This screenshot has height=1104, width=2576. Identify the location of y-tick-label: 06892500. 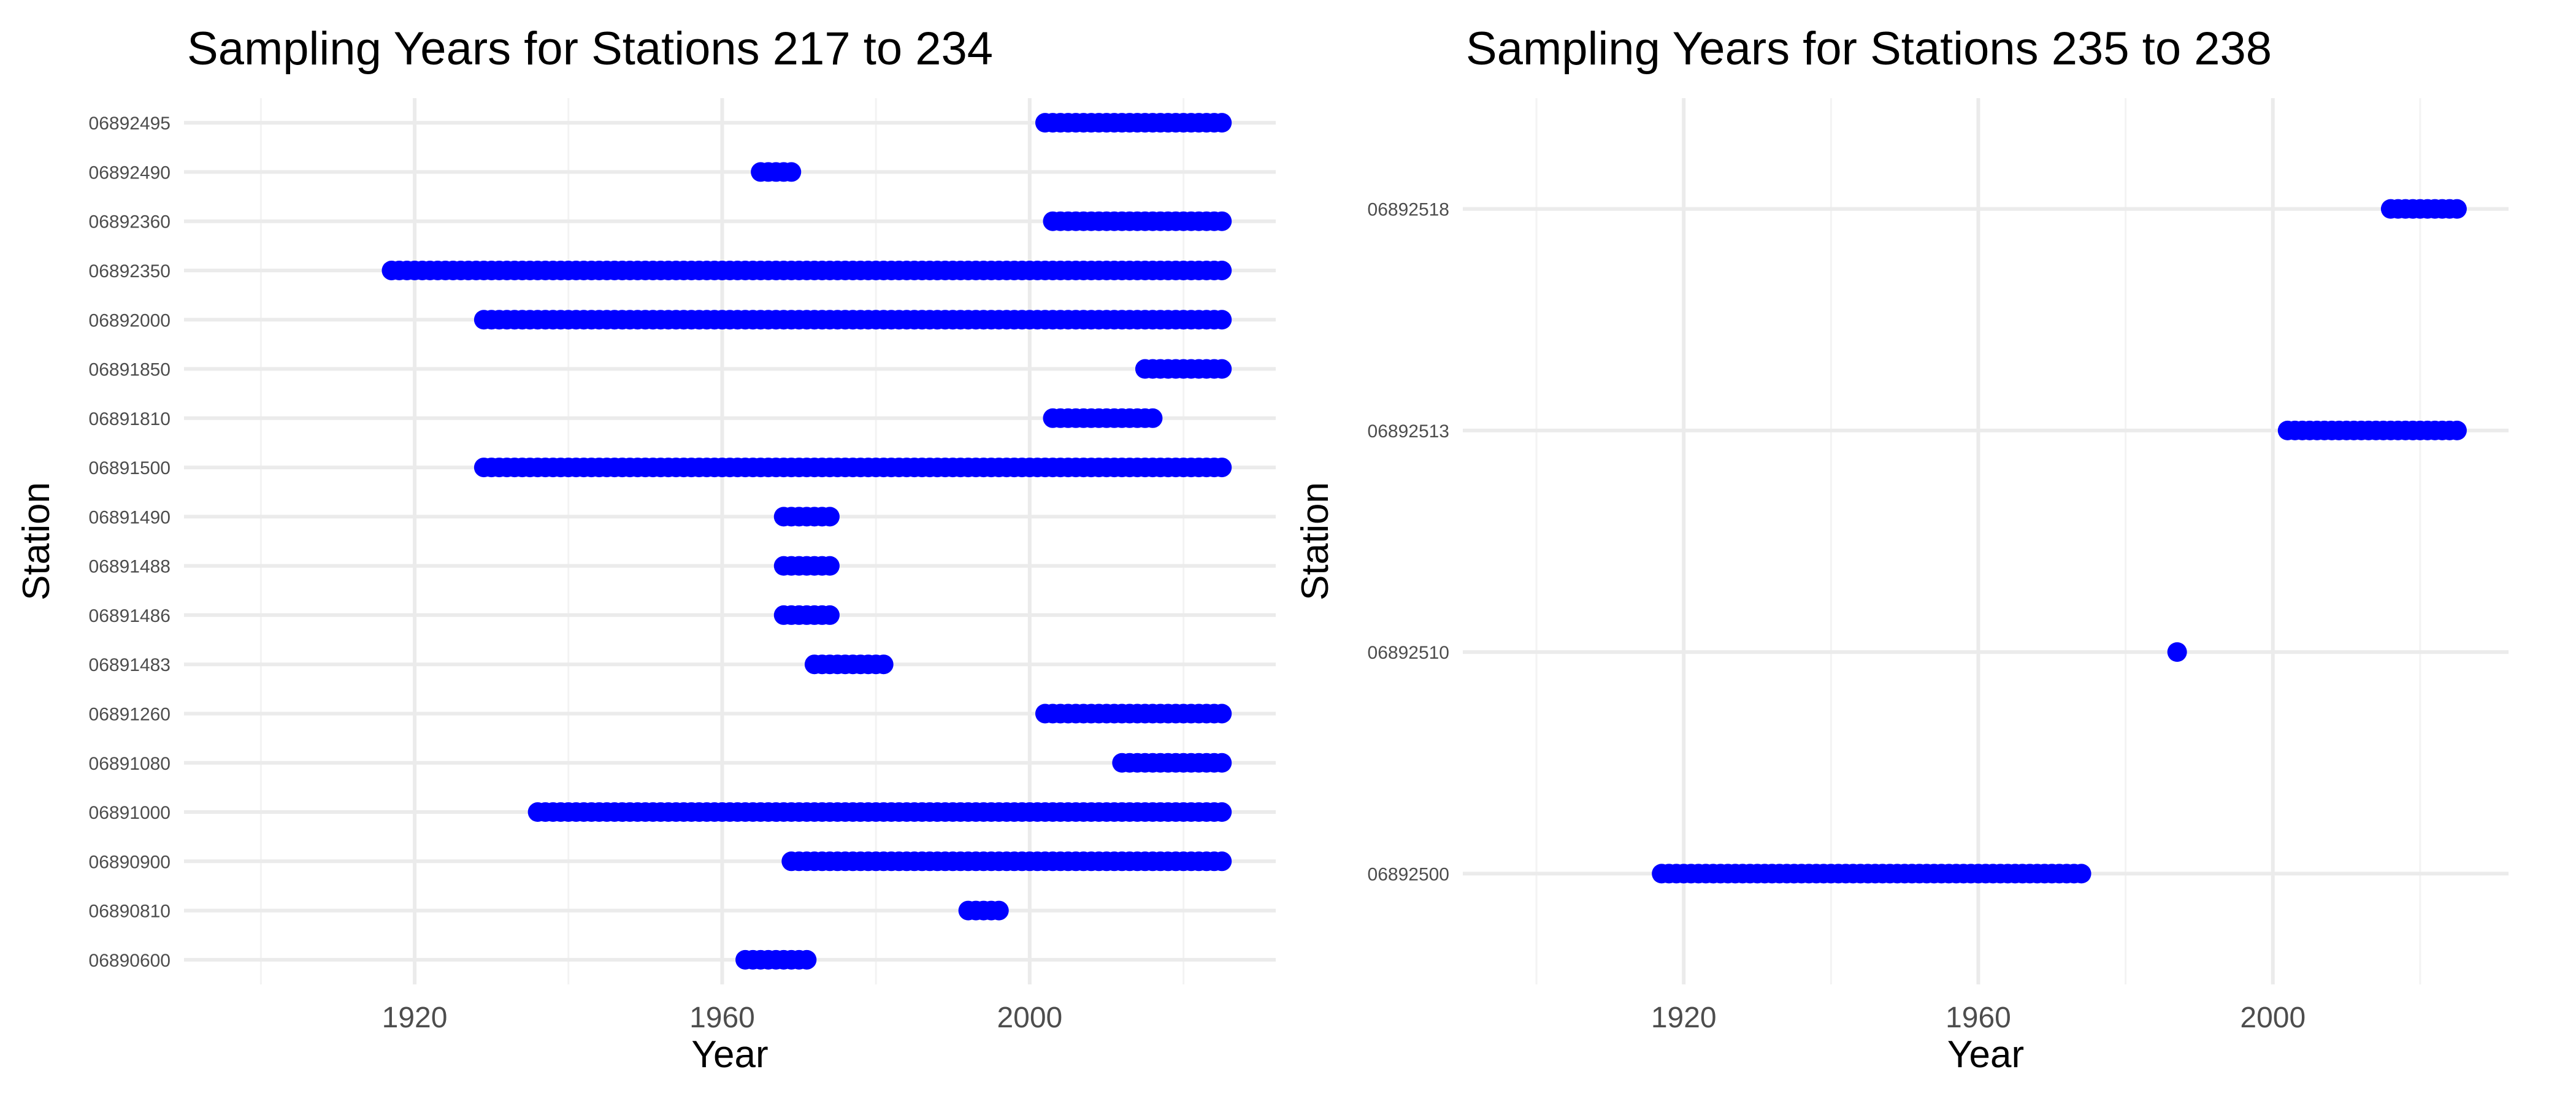
(1408, 874).